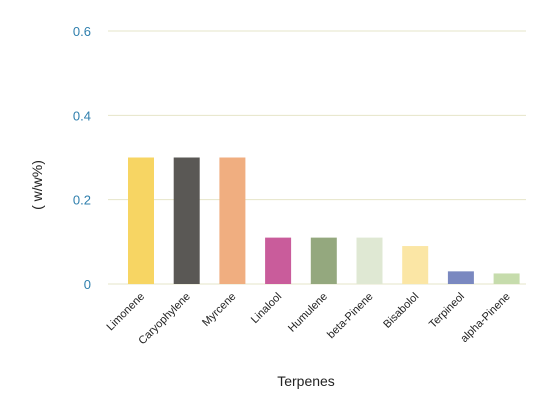 The image size is (552, 402). What do you see at coordinates (401, 311) in the screenshot?
I see `x-tick-label: Bisabolol` at bounding box center [401, 311].